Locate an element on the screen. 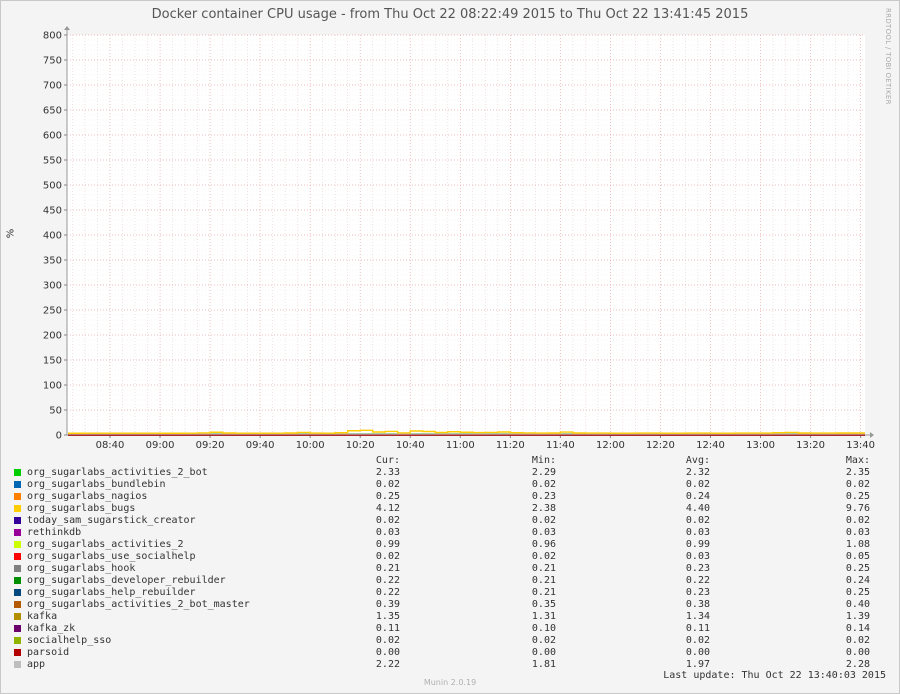  column-avg-header: Avg: is located at coordinates (697, 460).